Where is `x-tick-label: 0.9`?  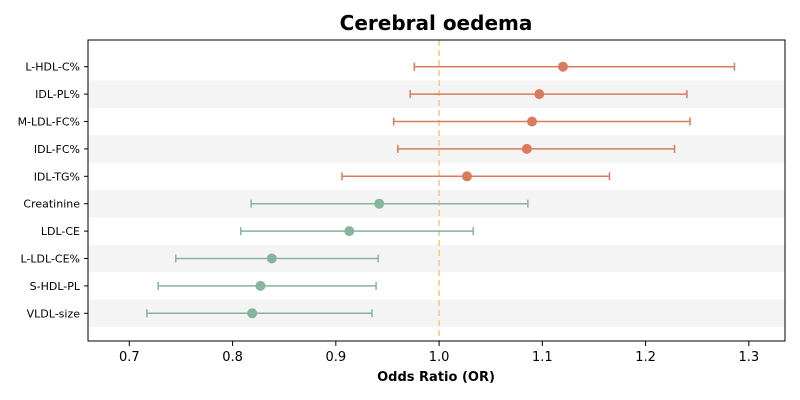
x-tick-label: 0.9 is located at coordinates (335, 357).